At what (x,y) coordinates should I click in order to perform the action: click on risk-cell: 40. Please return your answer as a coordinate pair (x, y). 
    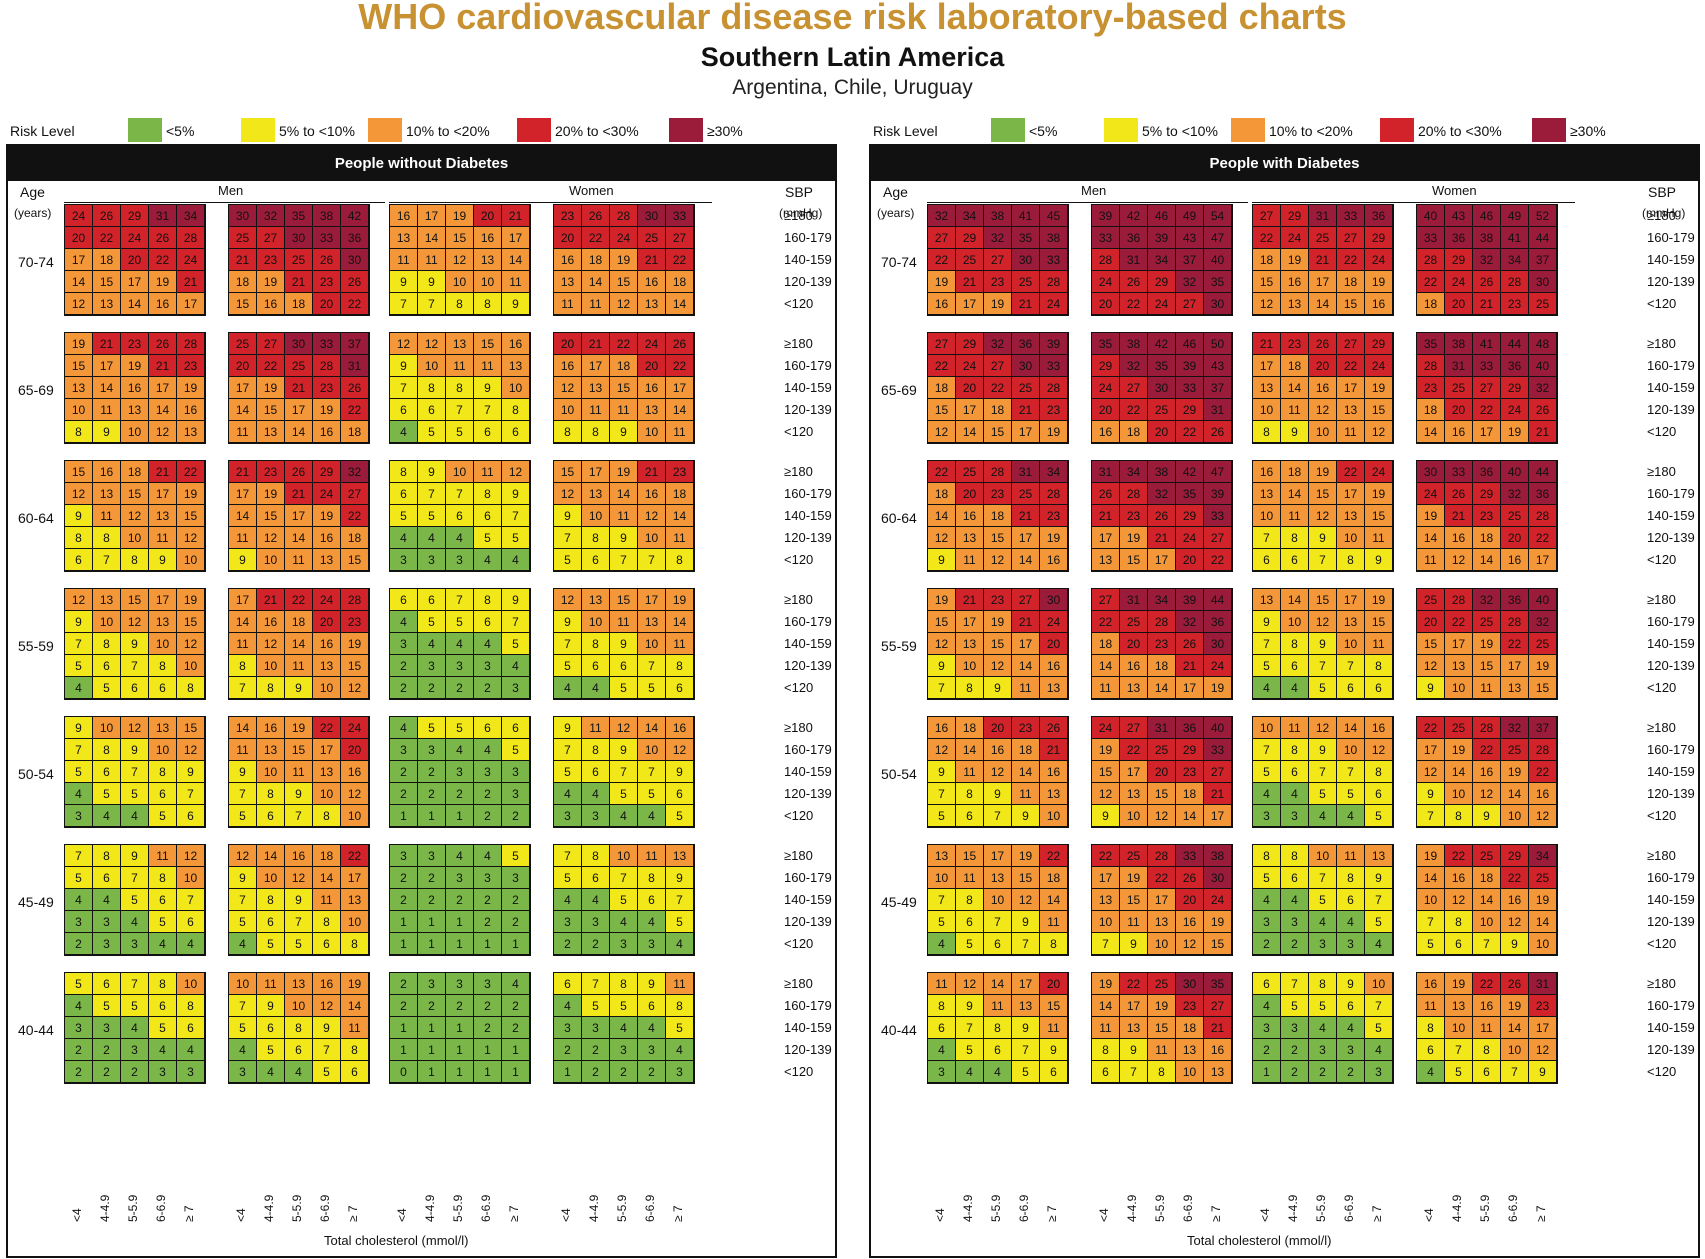
    Looking at the image, I should click on (1542, 599).